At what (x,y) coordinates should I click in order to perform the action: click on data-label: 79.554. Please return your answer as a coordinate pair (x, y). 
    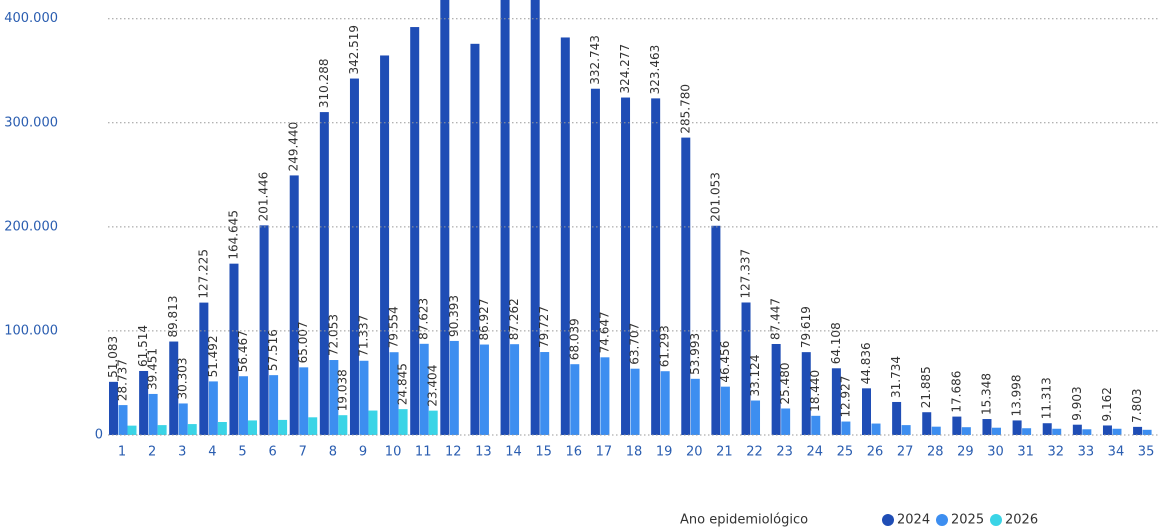
    Looking at the image, I should click on (394, 327).